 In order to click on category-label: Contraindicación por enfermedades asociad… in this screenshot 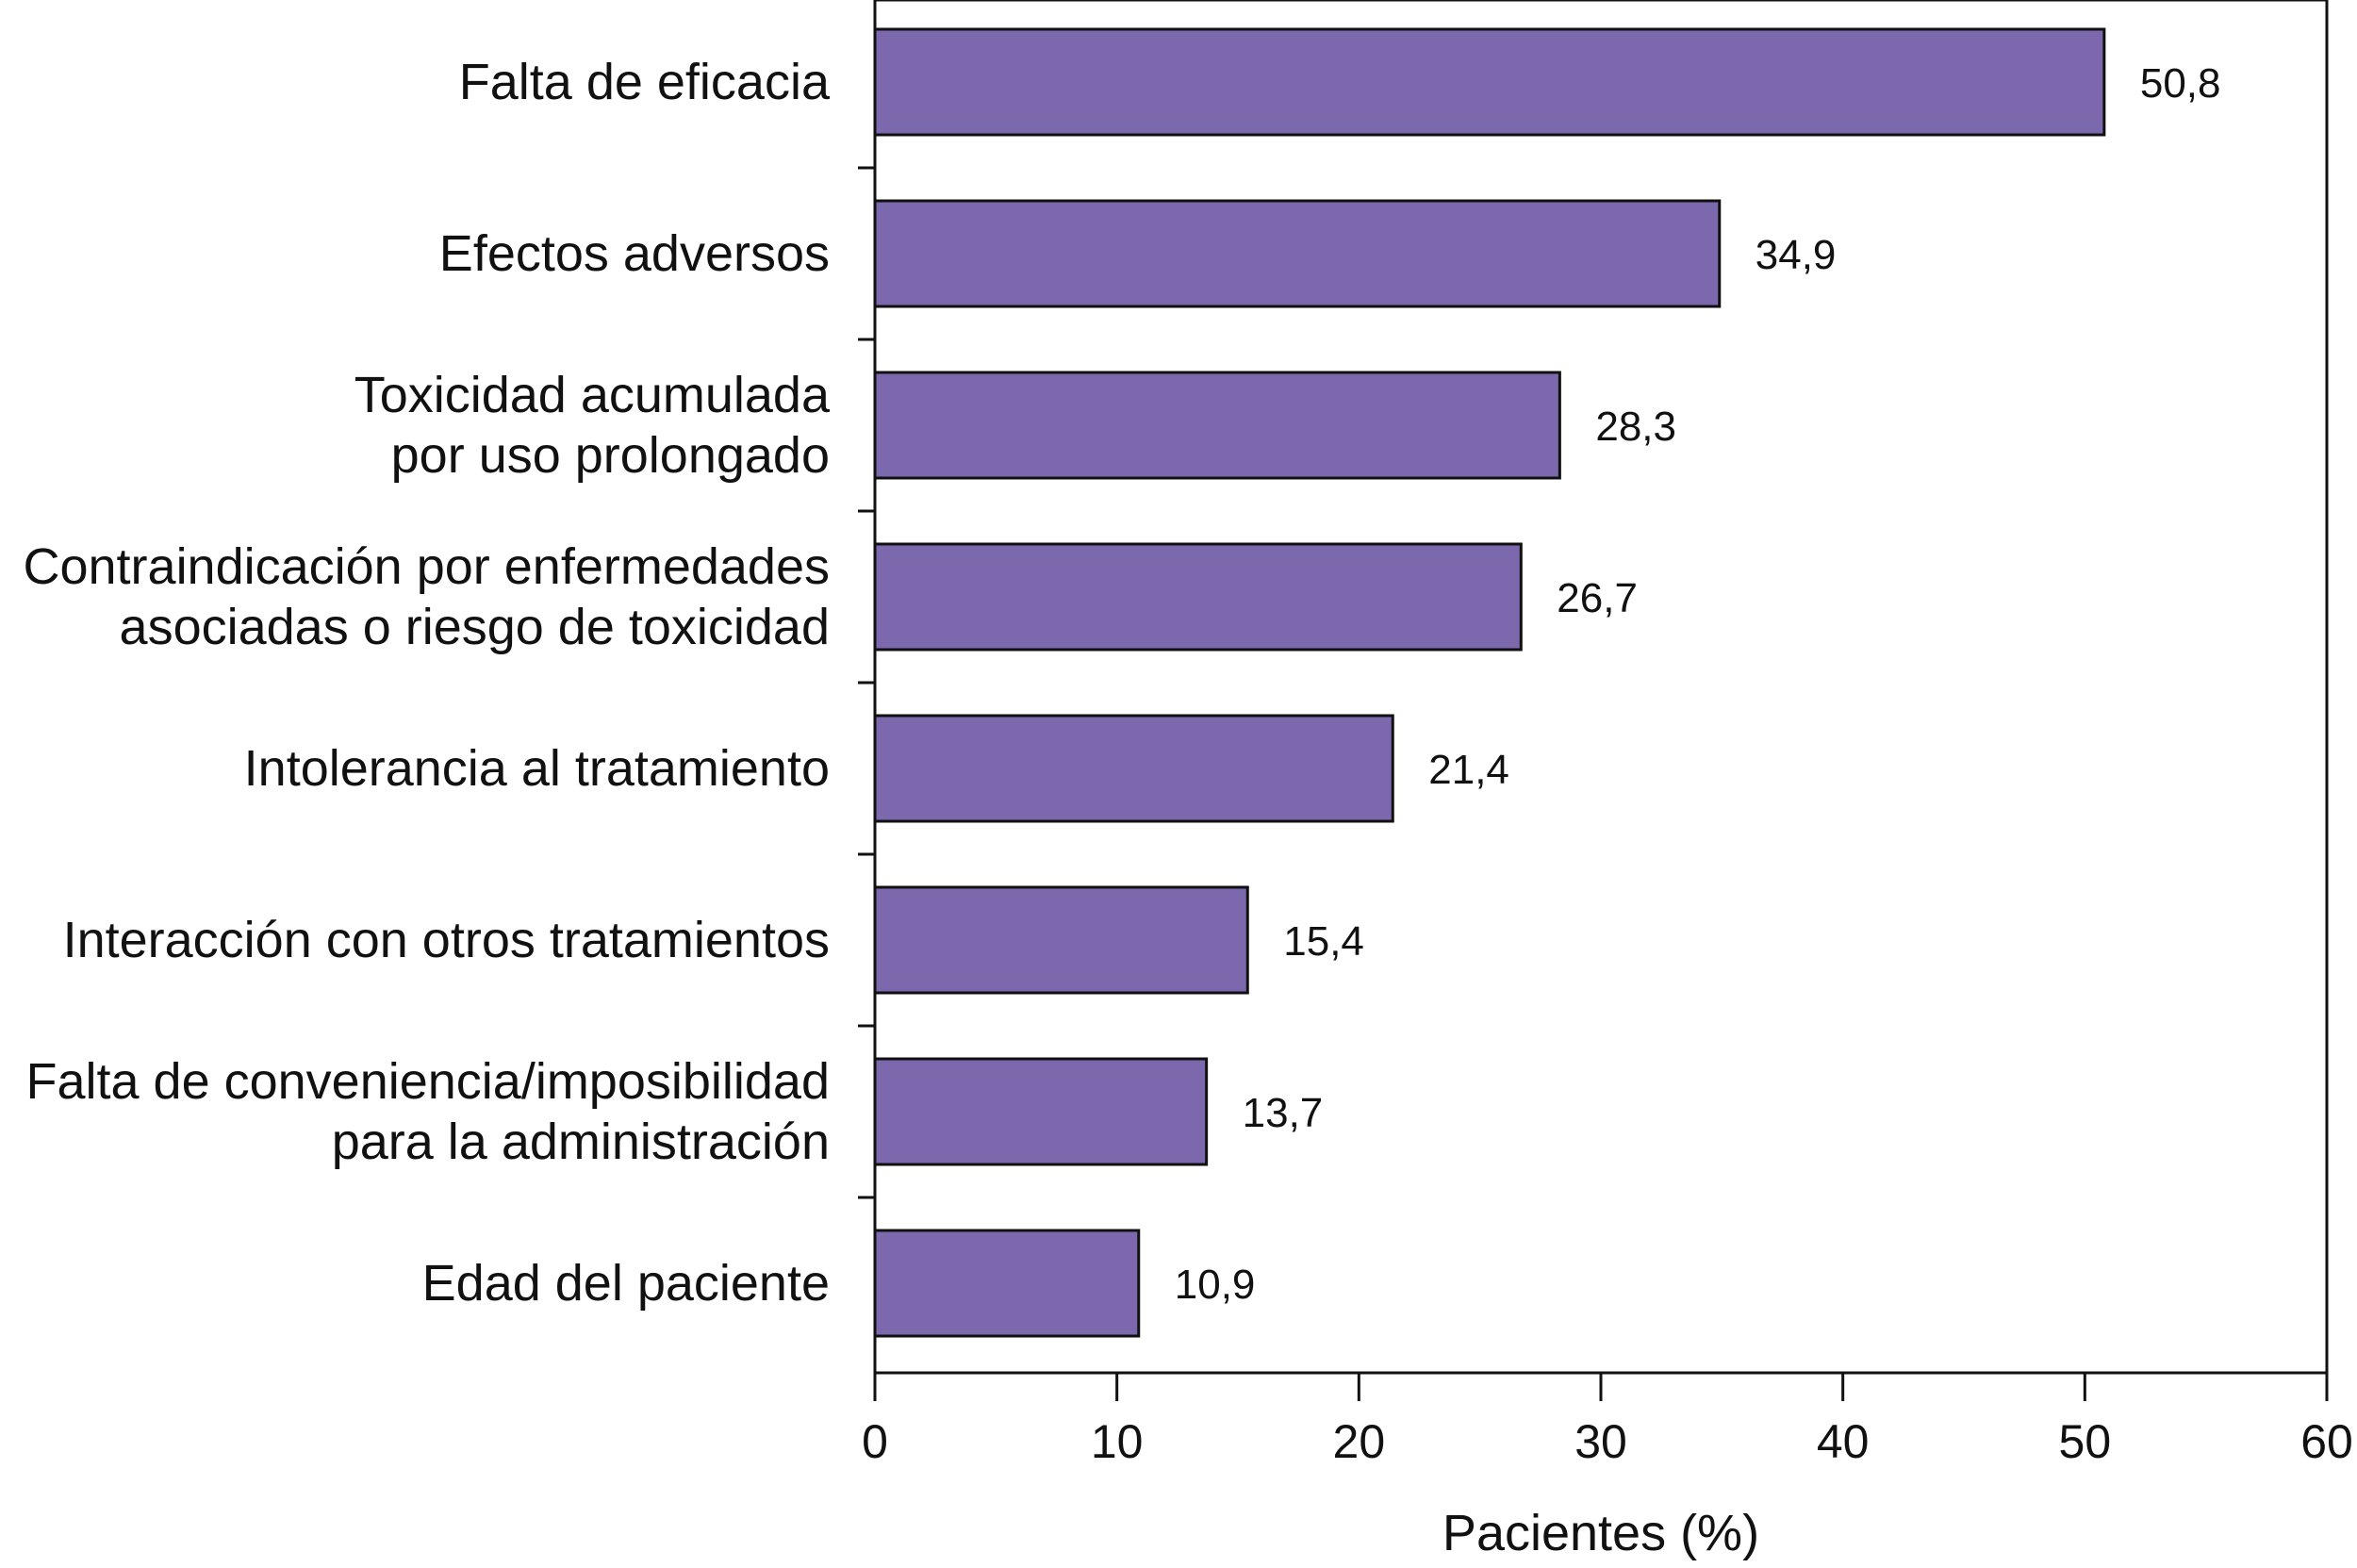, I will do `click(426, 596)`.